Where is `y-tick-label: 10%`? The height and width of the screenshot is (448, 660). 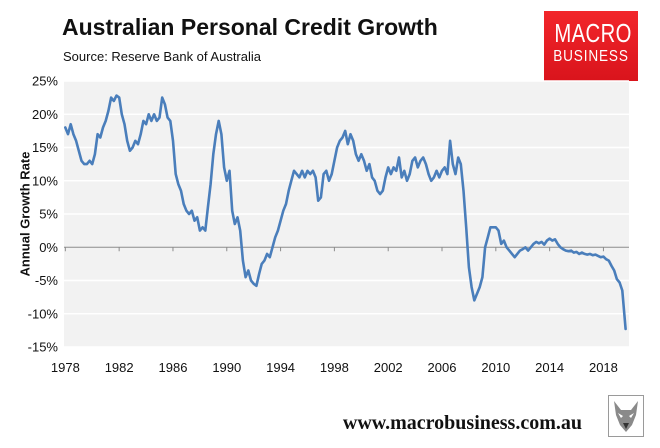
y-tick-label: 10% is located at coordinates (45, 180).